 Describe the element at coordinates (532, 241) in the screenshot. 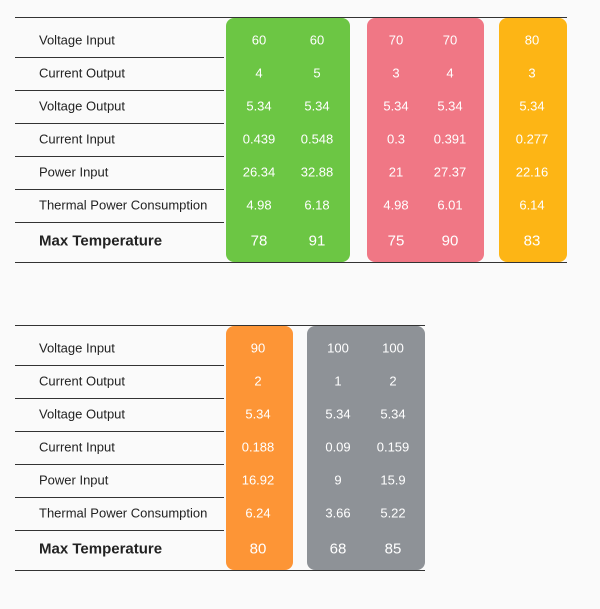

I see `cell-value: 83` at that location.